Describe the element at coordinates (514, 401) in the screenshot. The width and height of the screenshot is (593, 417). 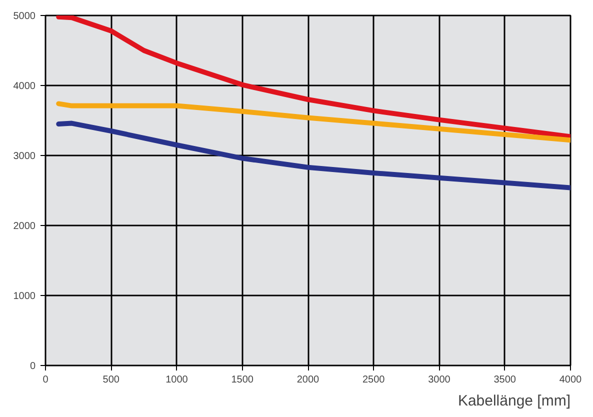
I see `x-axis-title: Kabellänge [mm]` at that location.